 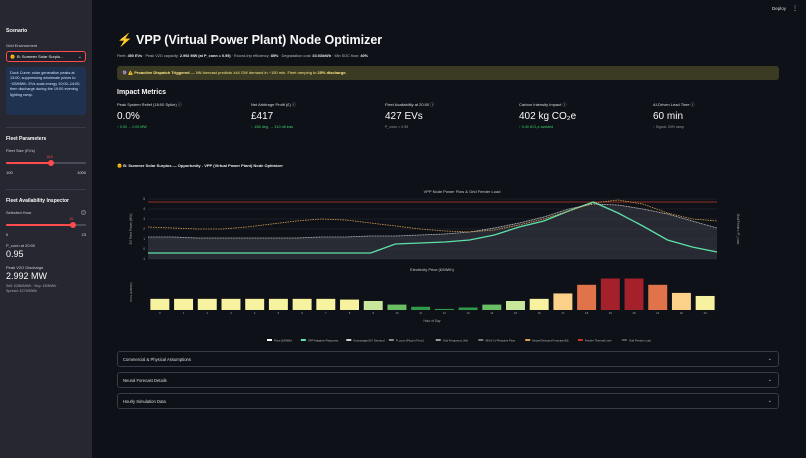 I want to click on selected-hour-text: Selected Hour, so click(x=19, y=212).